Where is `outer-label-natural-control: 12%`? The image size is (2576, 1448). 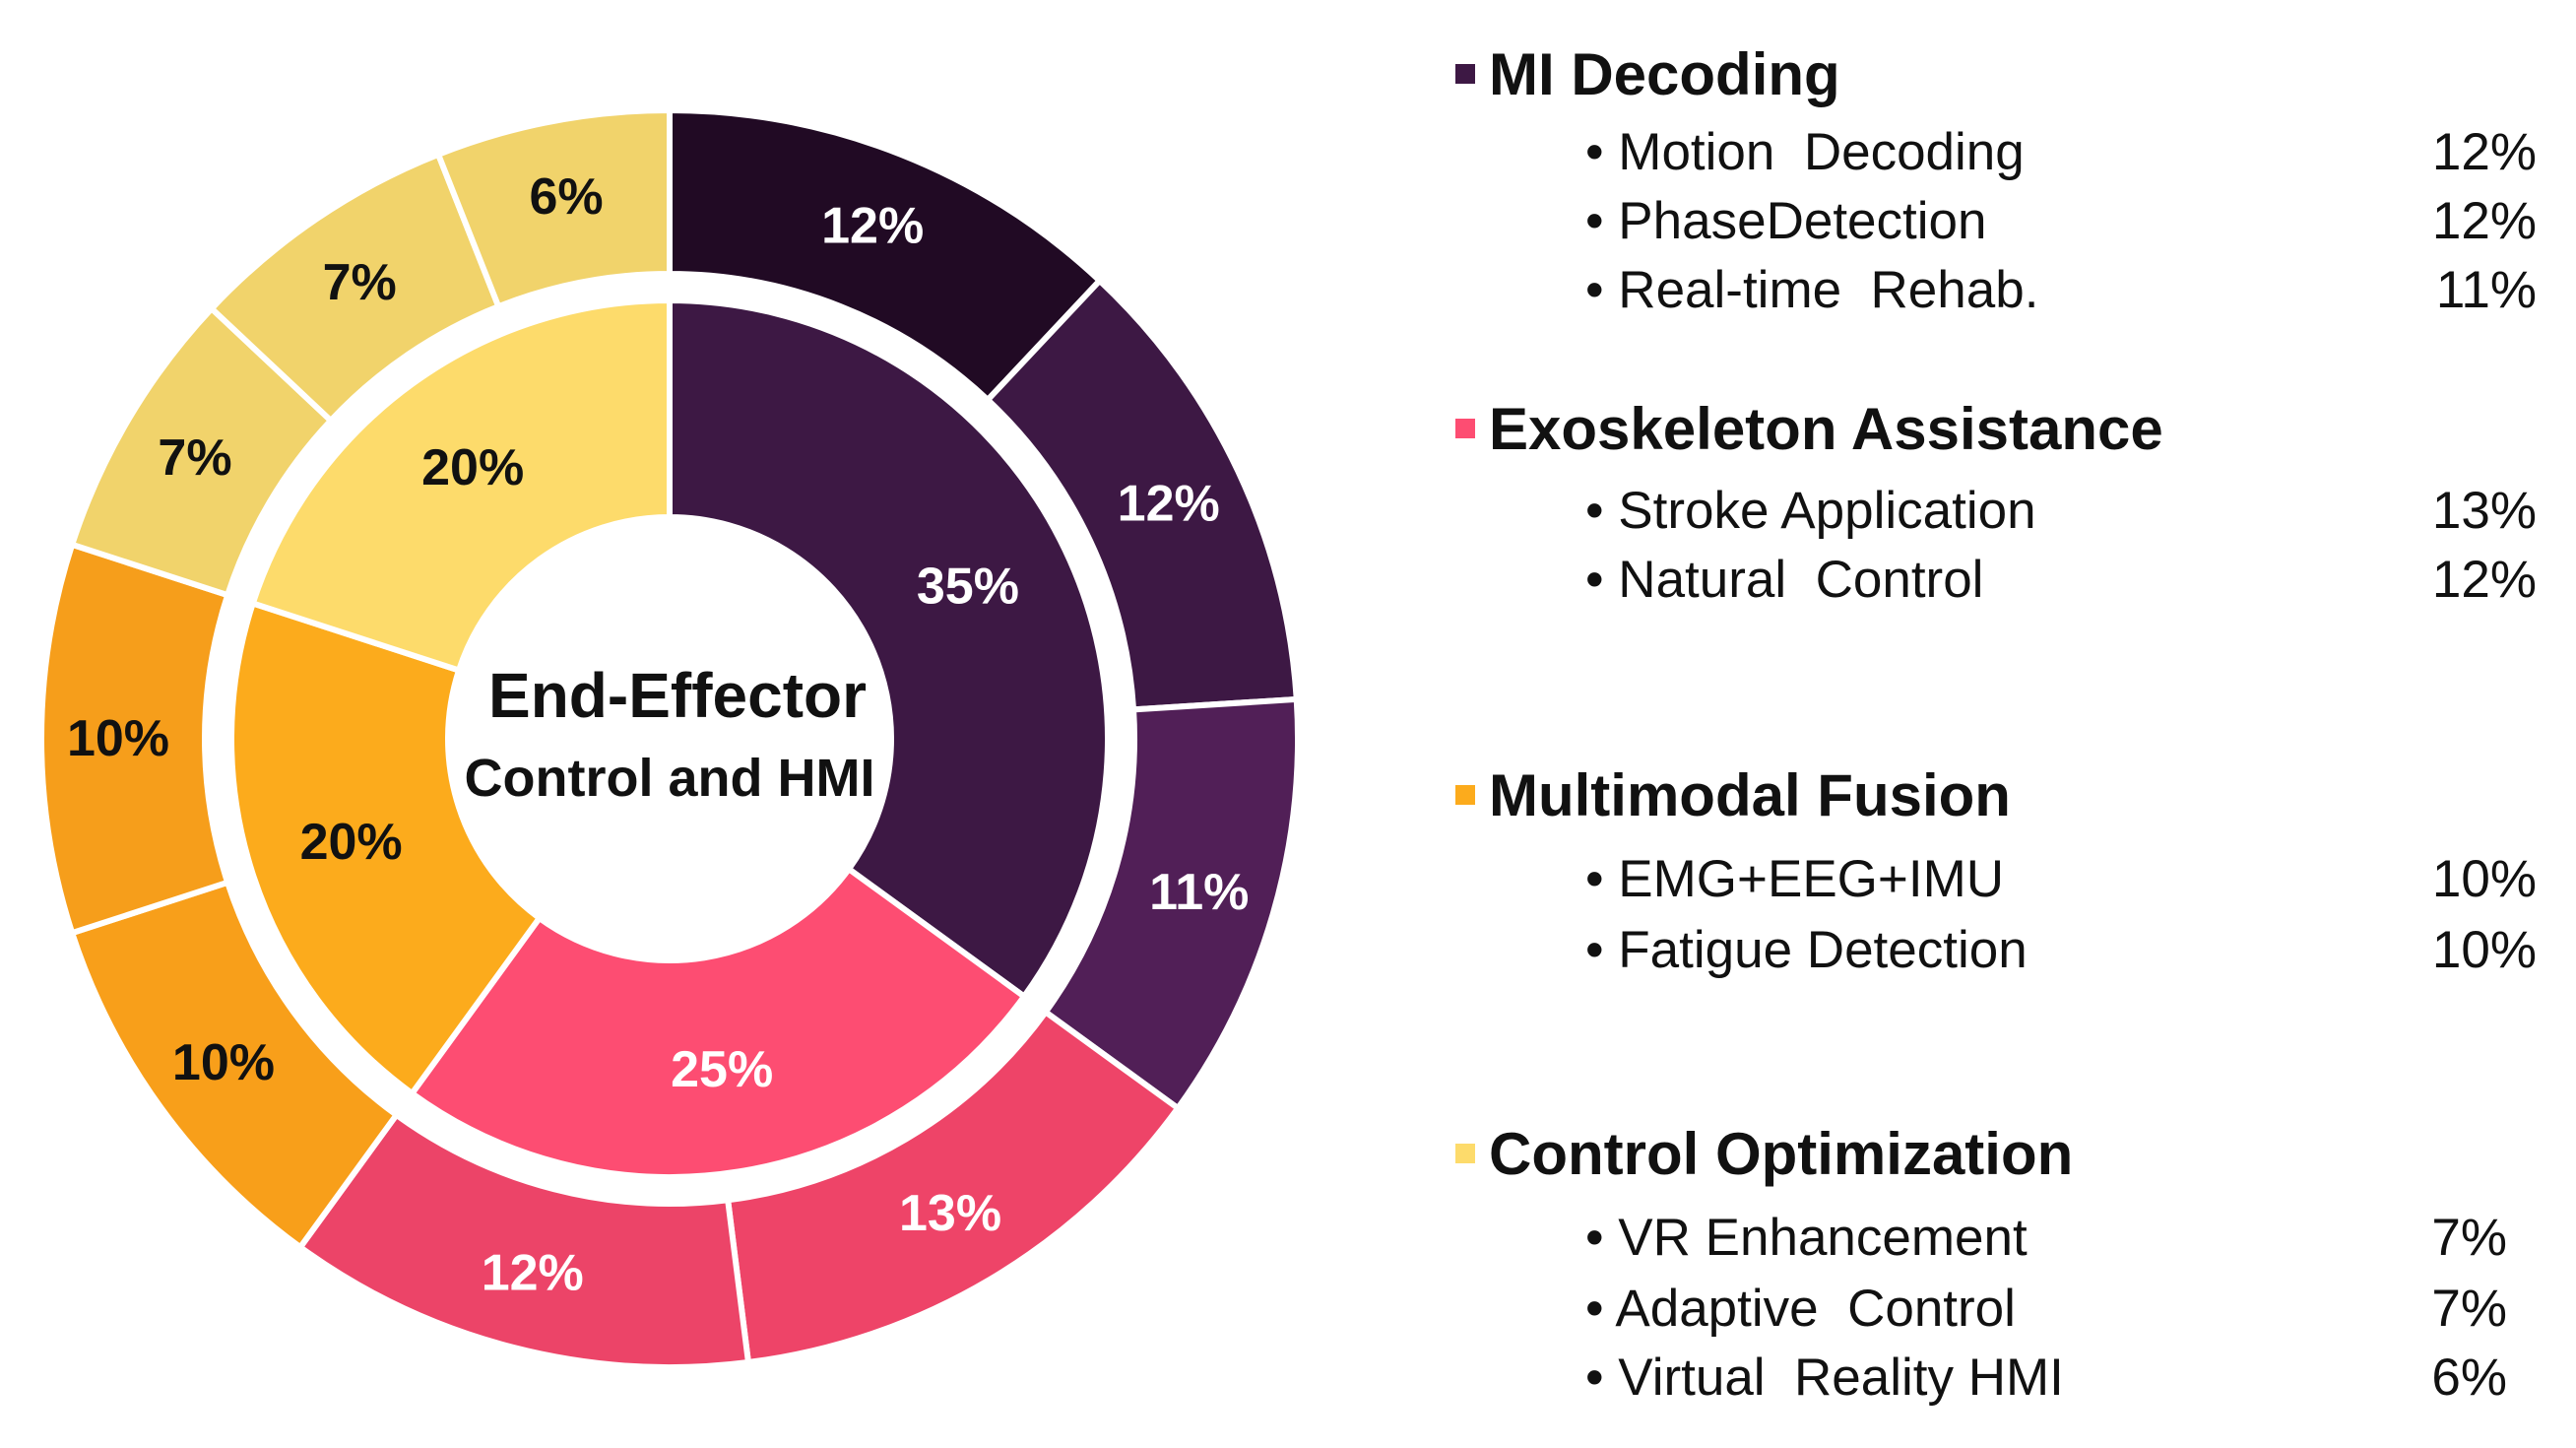 outer-label-natural-control: 12% is located at coordinates (533, 1272).